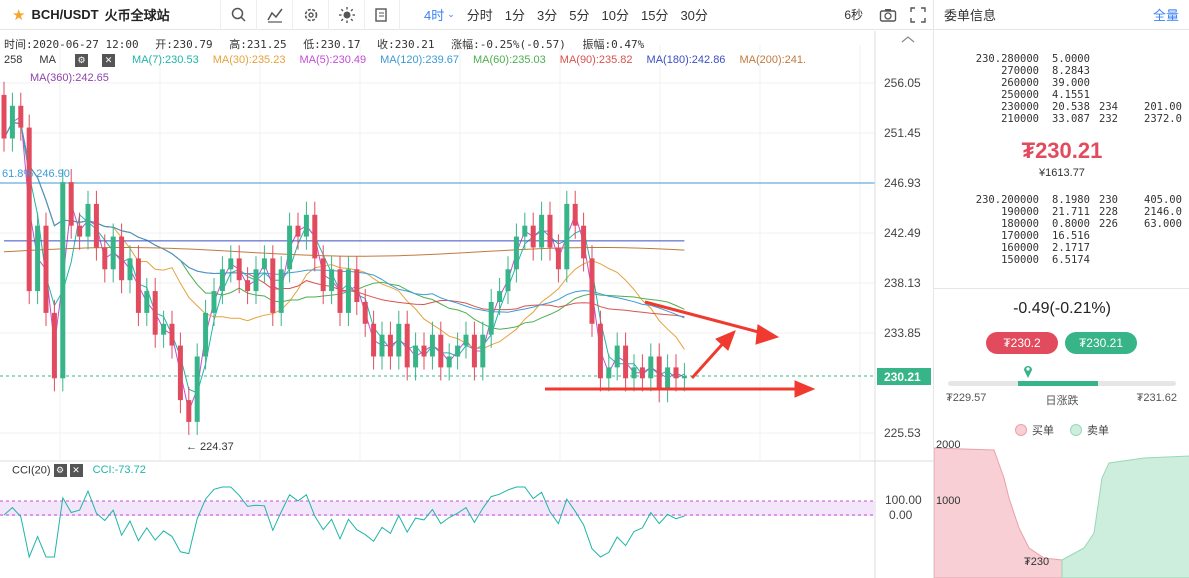 The image size is (1189, 578). What do you see at coordinates (902, 283) in the screenshot?
I see `price-axis-label: 238.13` at bounding box center [902, 283].